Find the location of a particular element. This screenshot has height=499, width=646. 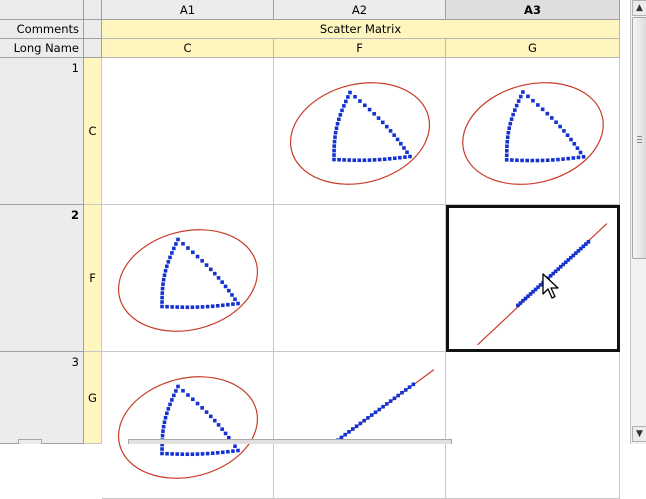

scatter-plot-c-vs-g is located at coordinates (533, 133).